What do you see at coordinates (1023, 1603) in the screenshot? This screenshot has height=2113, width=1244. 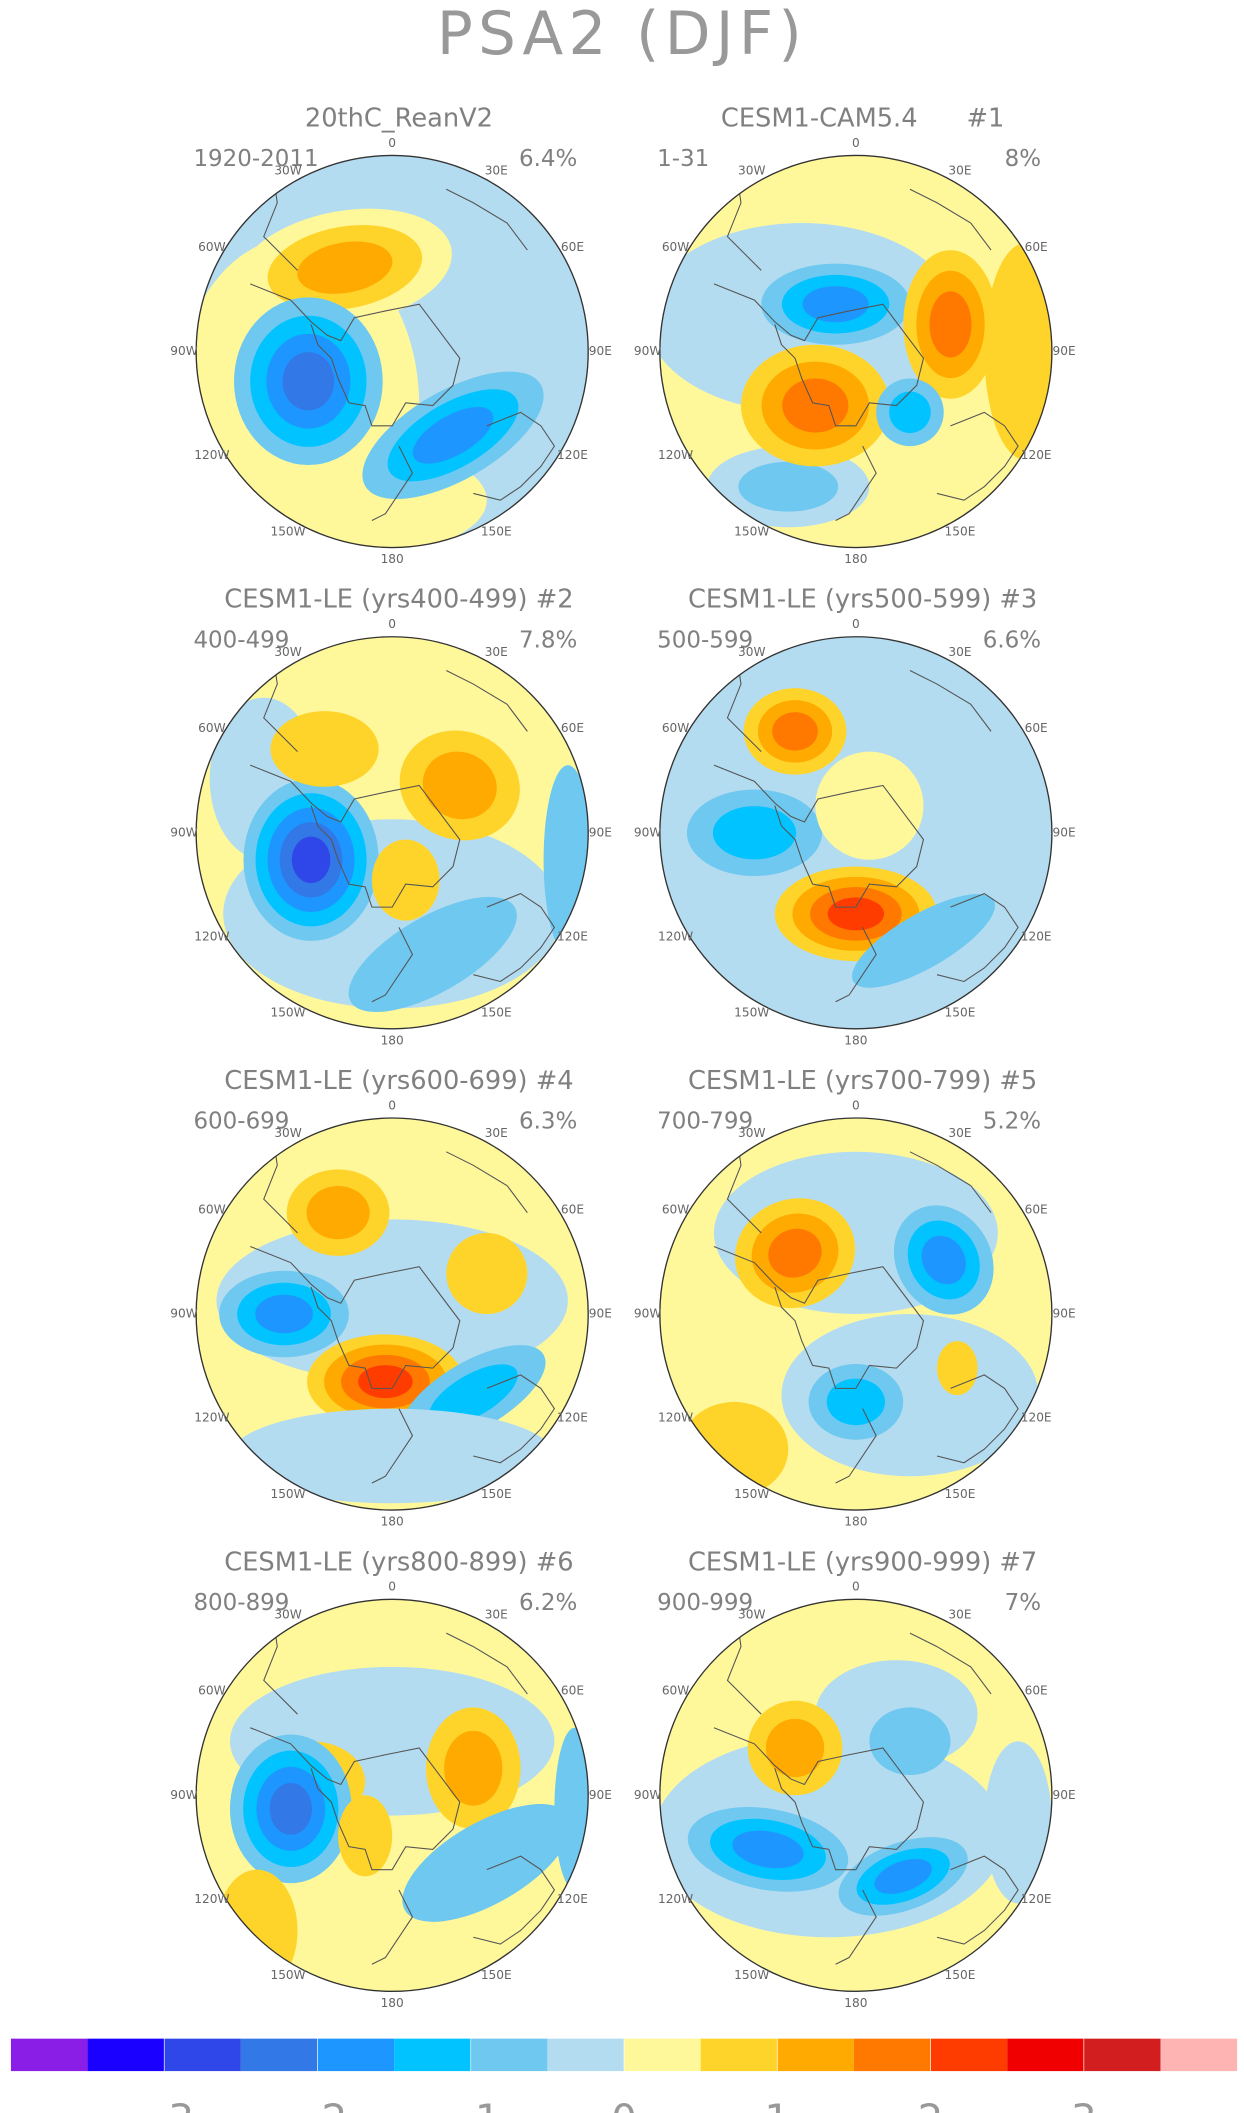 I see `panel-percent: 7%` at bounding box center [1023, 1603].